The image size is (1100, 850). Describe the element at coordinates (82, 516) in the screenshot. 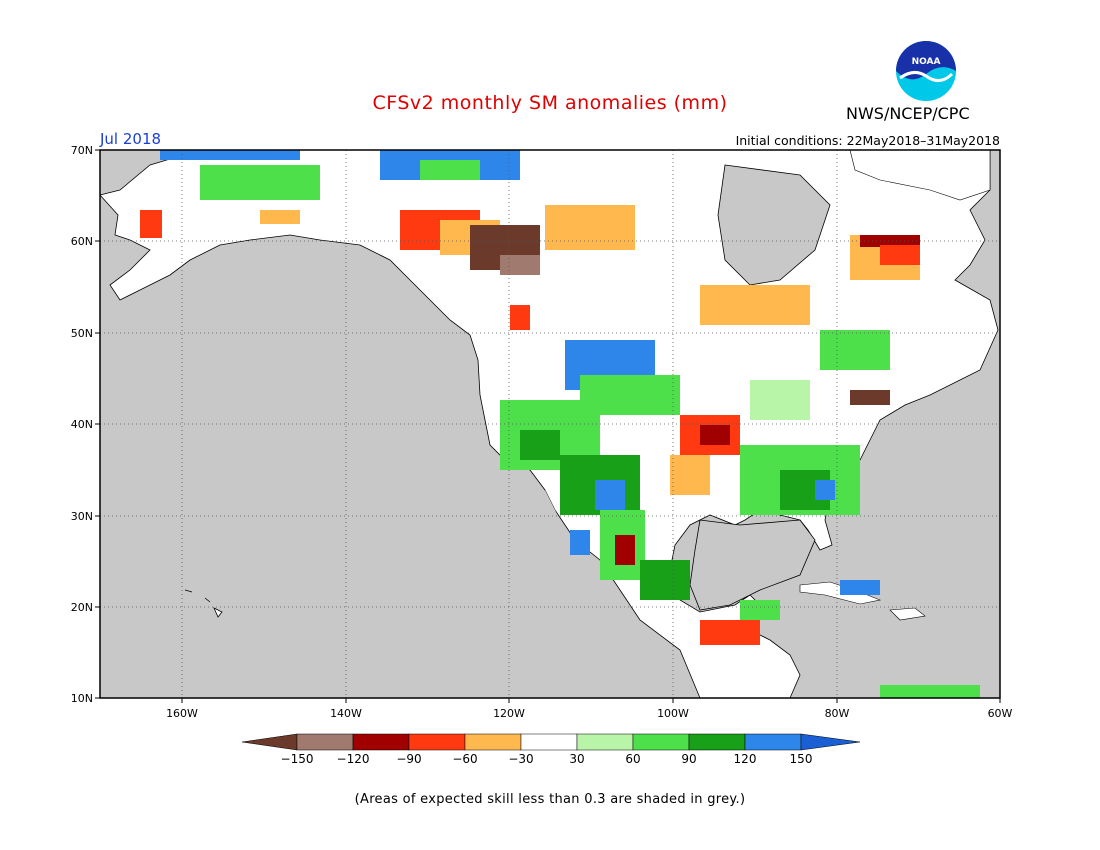

I see `lat-label-30n: 30N` at that location.